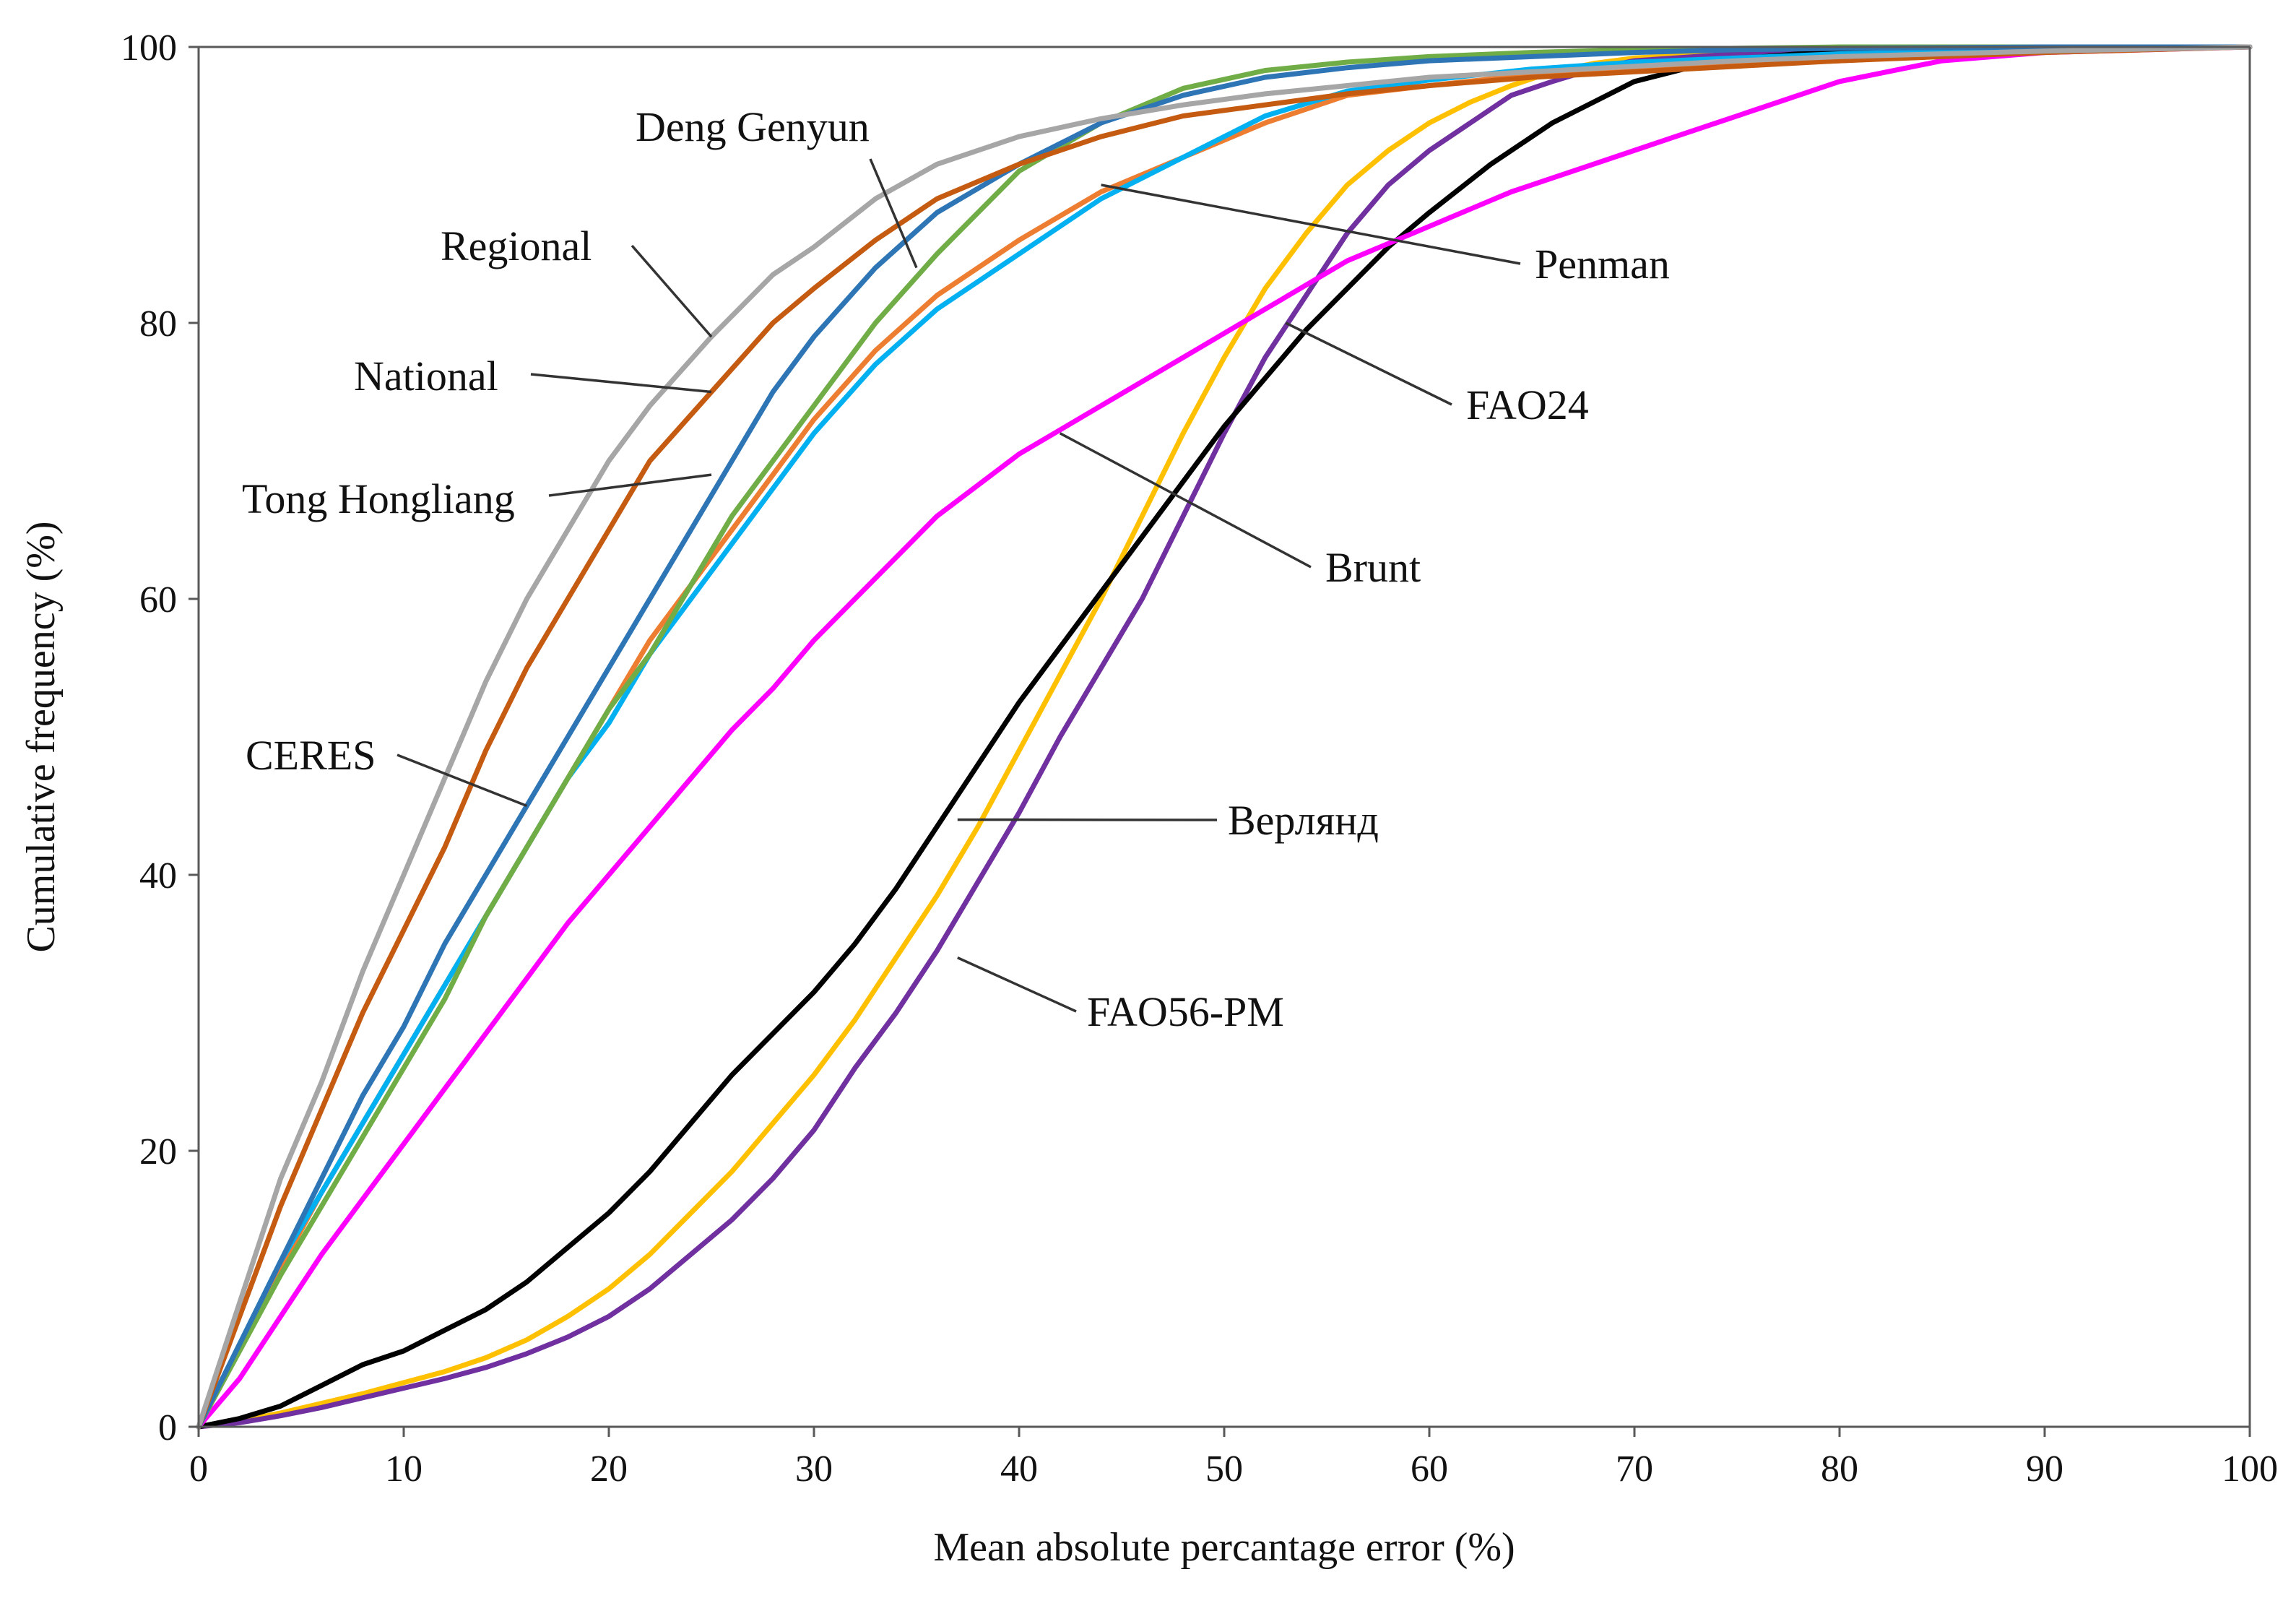 Image resolution: width=2296 pixels, height=1598 pixels. Describe the element at coordinates (1019, 1469) in the screenshot. I see `x-tick-label: 40` at that location.